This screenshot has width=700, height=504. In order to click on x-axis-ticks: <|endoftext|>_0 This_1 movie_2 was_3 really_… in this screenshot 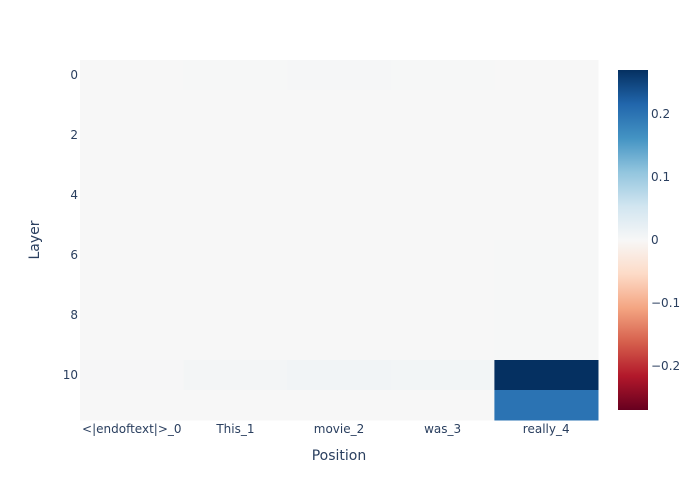, I will do `click(326, 429)`.